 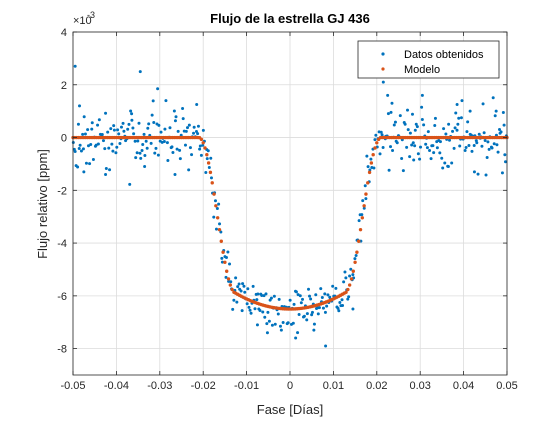 What do you see at coordinates (383, 54) in the screenshot?
I see `legend-marker-datos` at bounding box center [383, 54].